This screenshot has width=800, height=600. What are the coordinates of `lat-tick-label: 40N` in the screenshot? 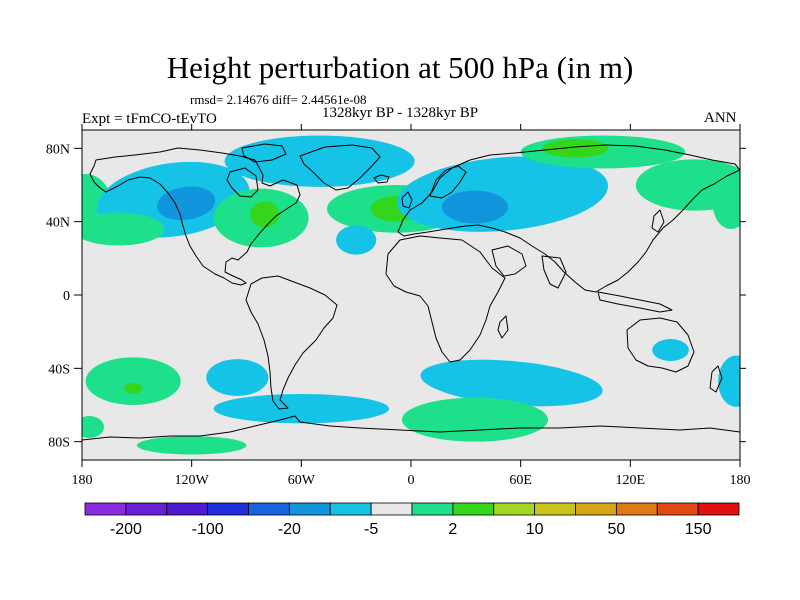 It's located at (58, 223).